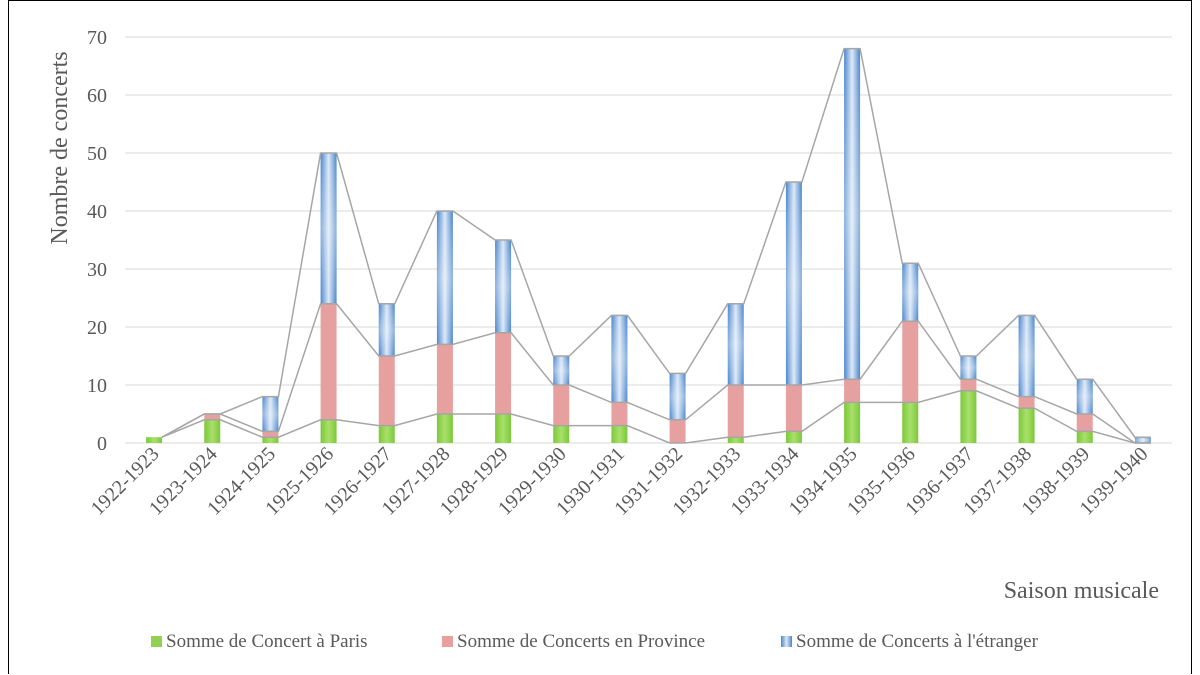  Describe the element at coordinates (97, 212) in the screenshot. I see `y-tick-label: 40` at that location.